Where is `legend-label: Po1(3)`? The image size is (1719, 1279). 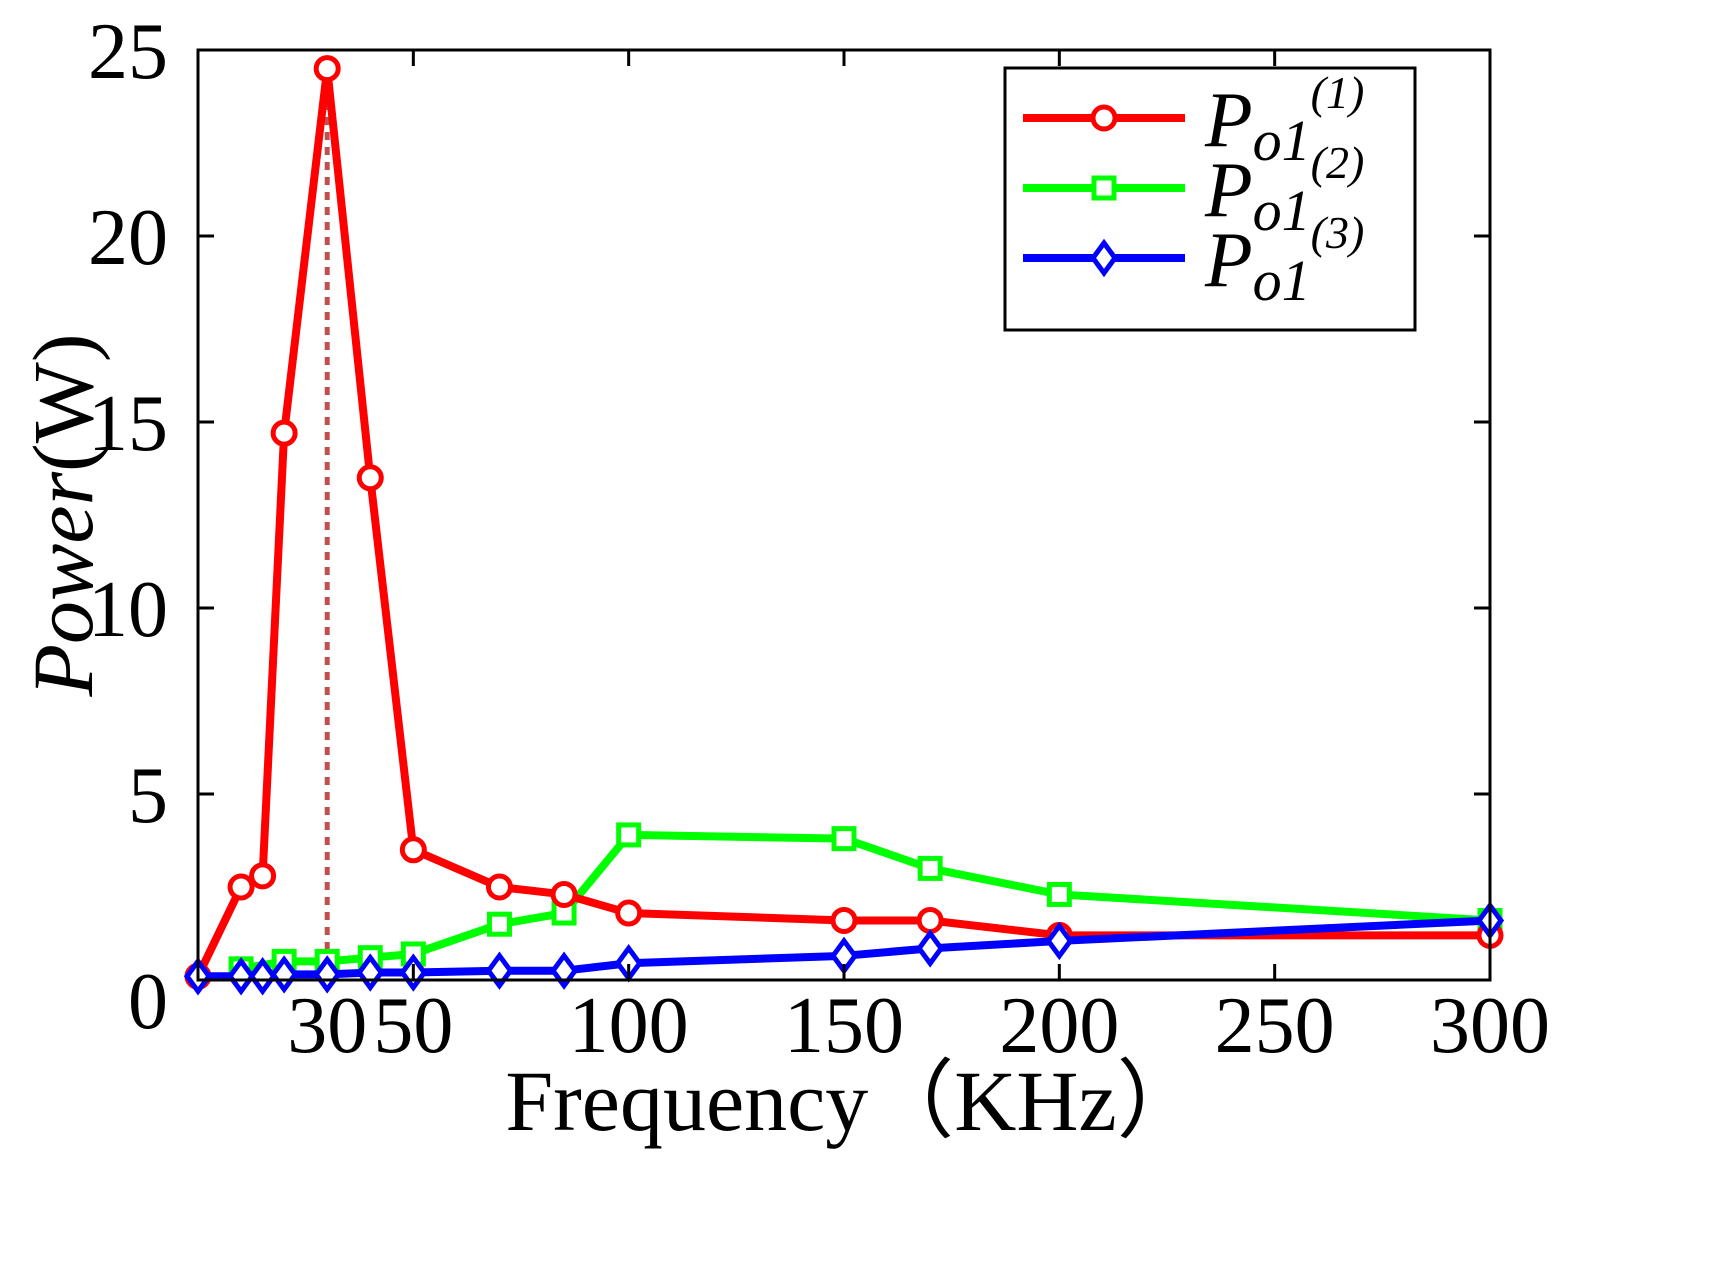
legend-label: Po1(3) is located at coordinates (1284, 260).